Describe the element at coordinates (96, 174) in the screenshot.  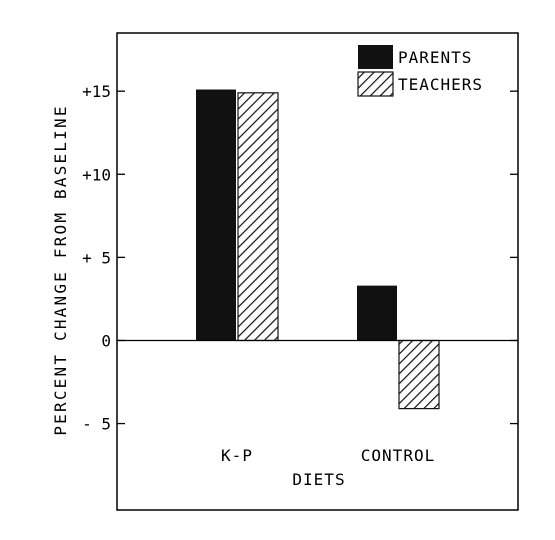
I see `y-tick-label: +10` at that location.